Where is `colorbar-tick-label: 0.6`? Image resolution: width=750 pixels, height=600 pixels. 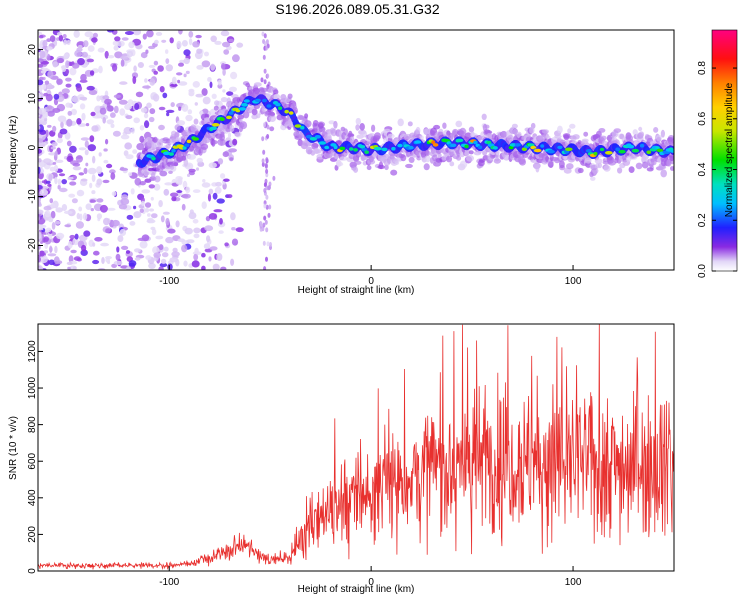
colorbar-tick-label: 0.6 is located at coordinates (702, 118).